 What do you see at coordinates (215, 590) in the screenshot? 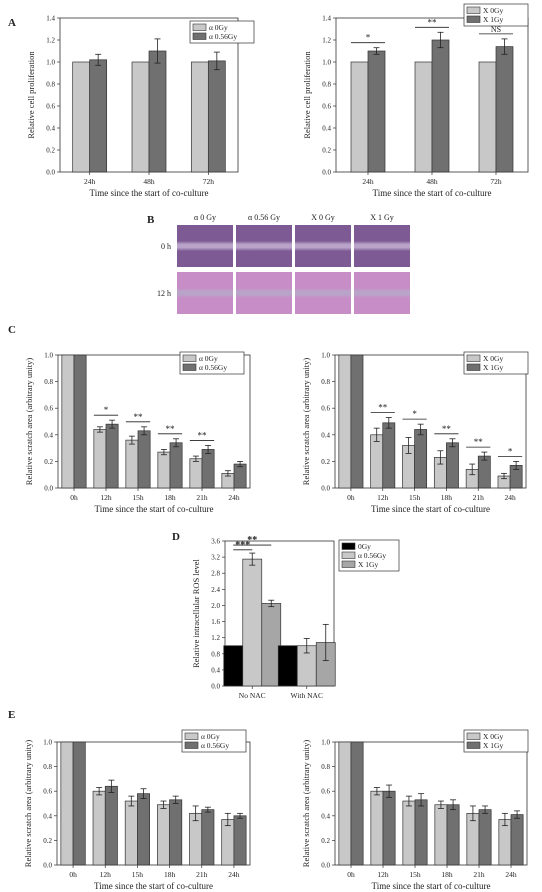
I see `y-tick-label: 2.4` at bounding box center [215, 590].